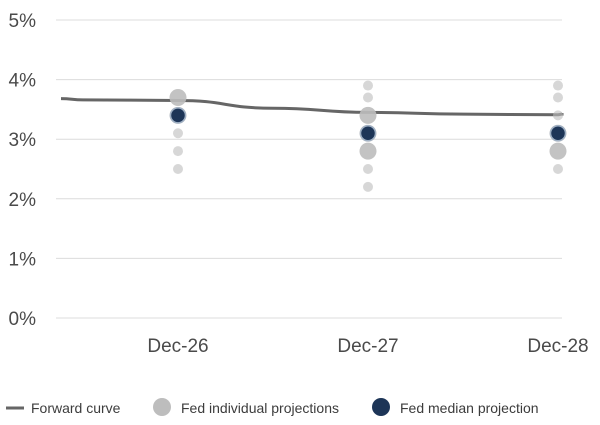 This screenshot has width=600, height=425. I want to click on median-projection-series, so click(368, 124).